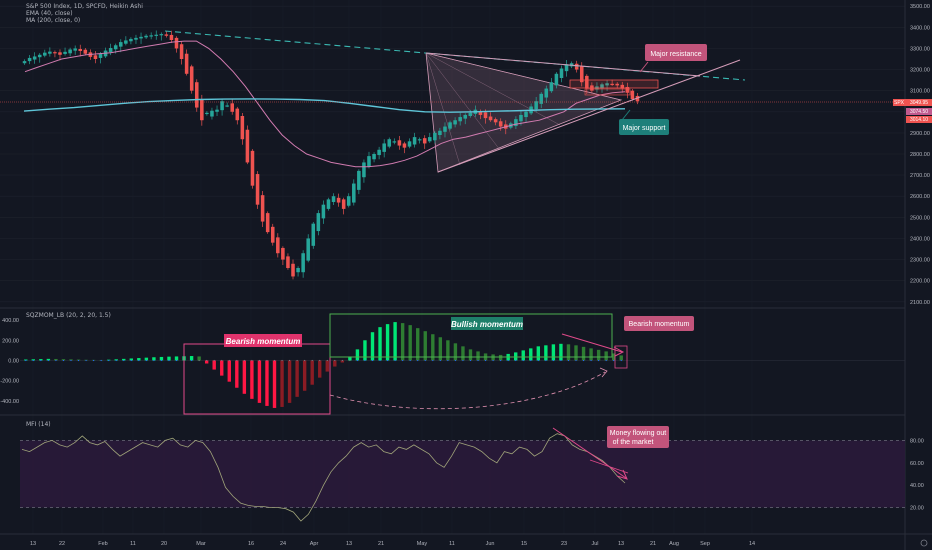 This screenshot has height=550, width=932. I want to click on ema-legend: EMA (40, close), so click(49, 13).